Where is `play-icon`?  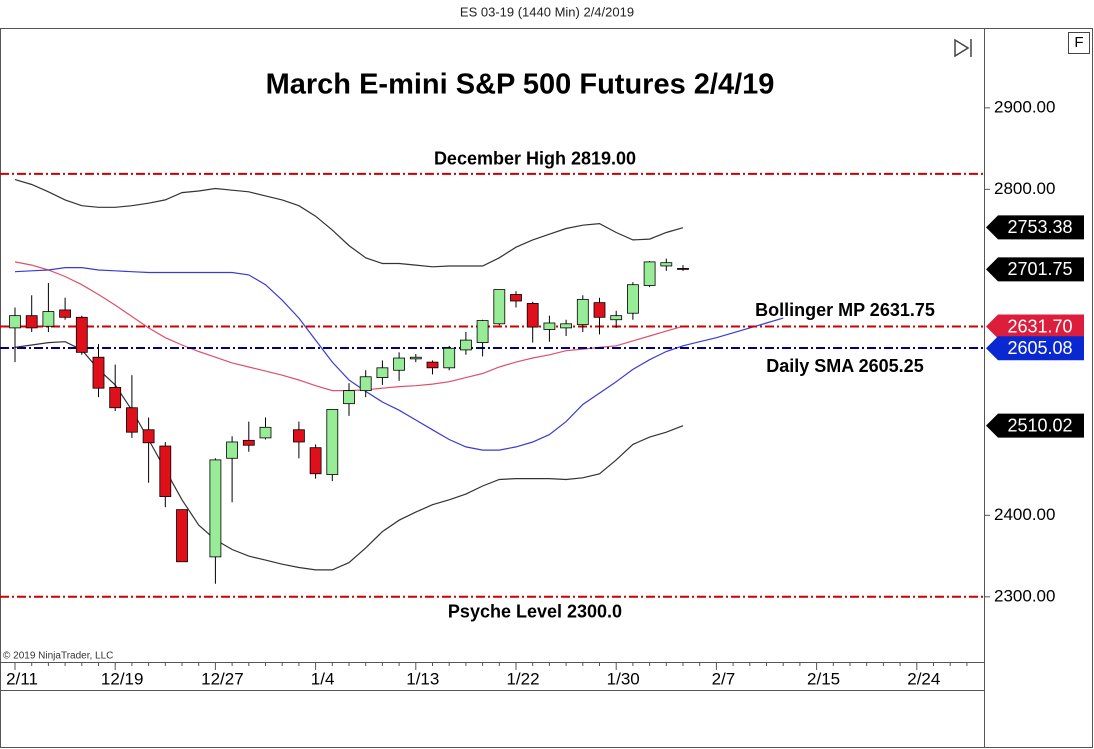
play-icon is located at coordinates (962, 48).